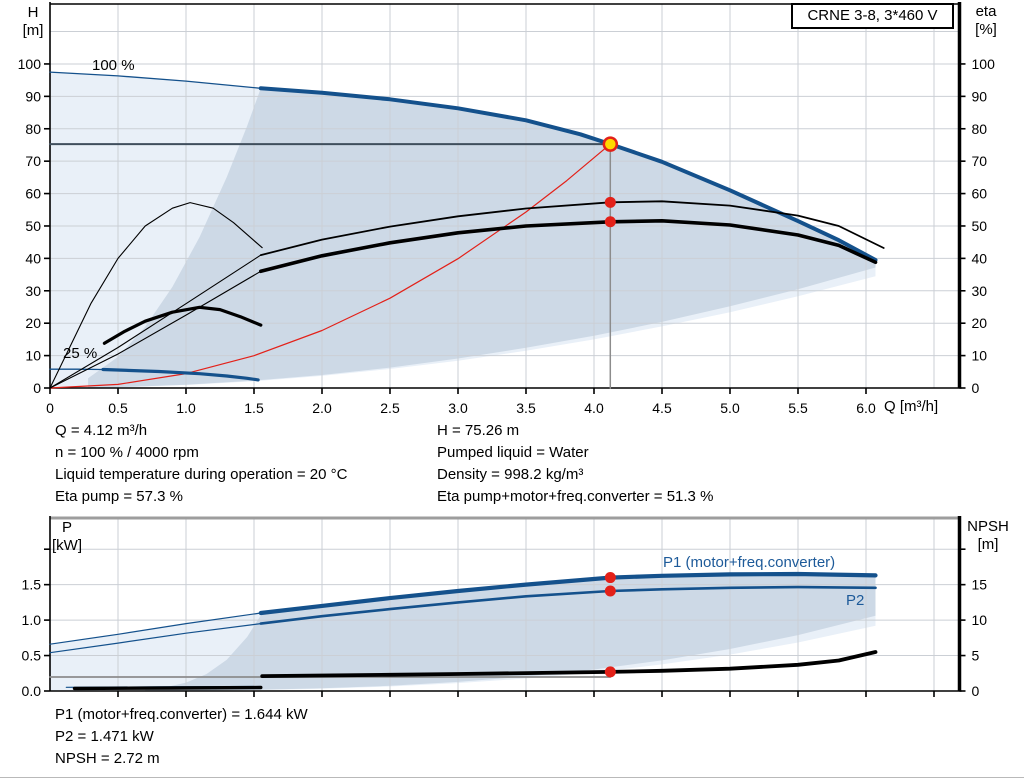 This screenshot has width=1024, height=781. Describe the element at coordinates (458, 408) in the screenshot. I see `qh-xlabel: 3.0` at that location.